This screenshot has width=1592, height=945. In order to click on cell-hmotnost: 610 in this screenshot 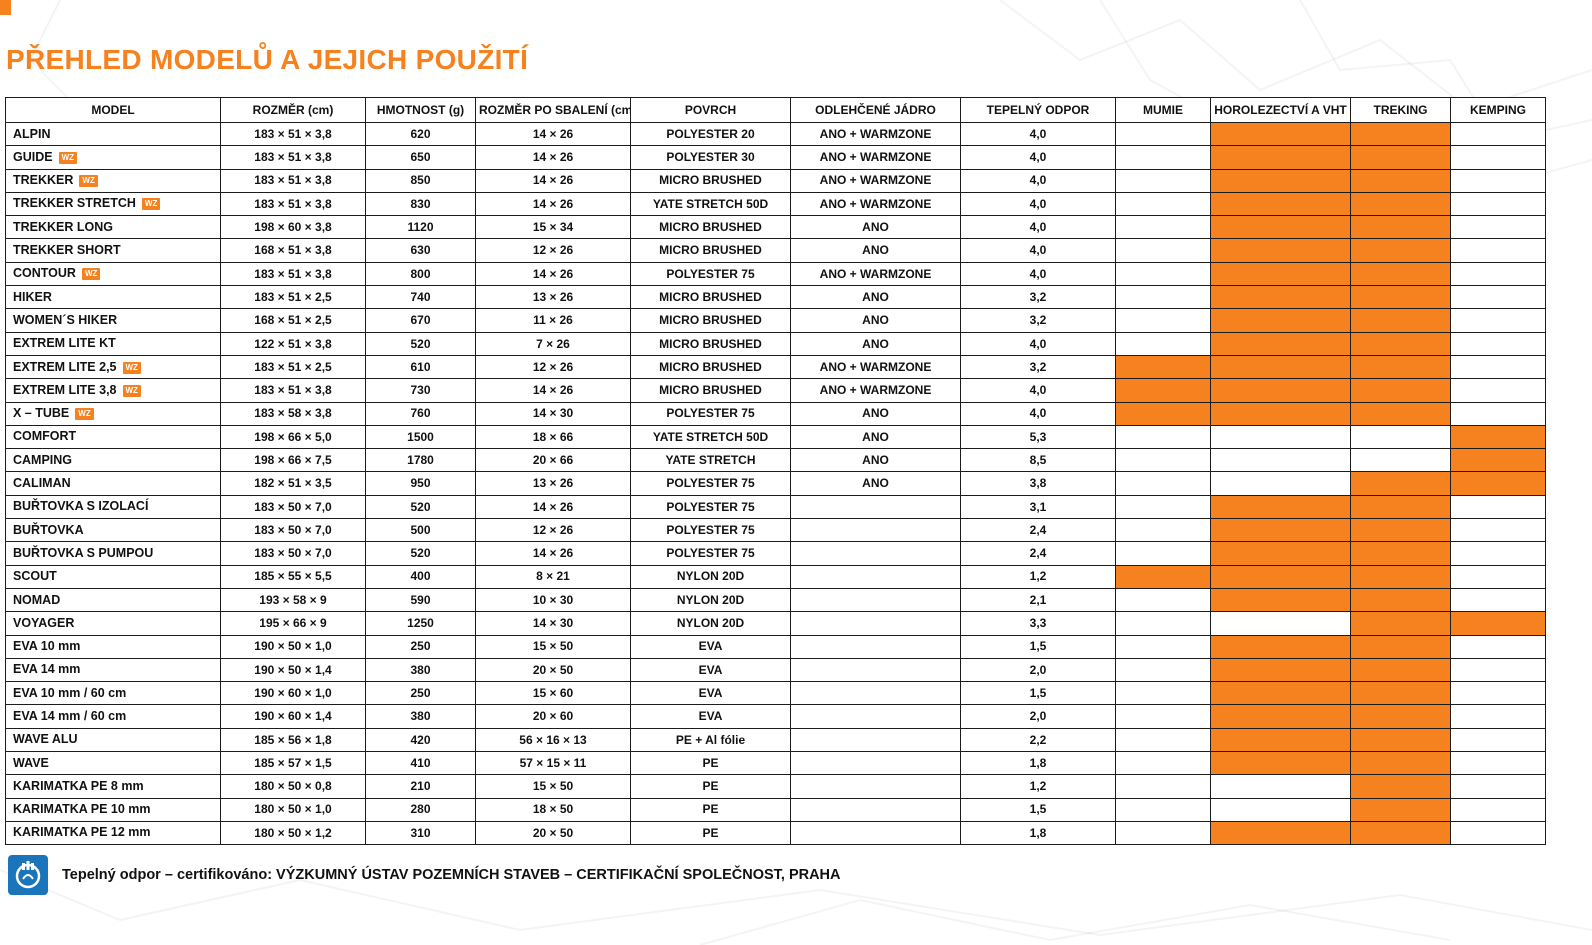, I will do `click(420, 367)`.